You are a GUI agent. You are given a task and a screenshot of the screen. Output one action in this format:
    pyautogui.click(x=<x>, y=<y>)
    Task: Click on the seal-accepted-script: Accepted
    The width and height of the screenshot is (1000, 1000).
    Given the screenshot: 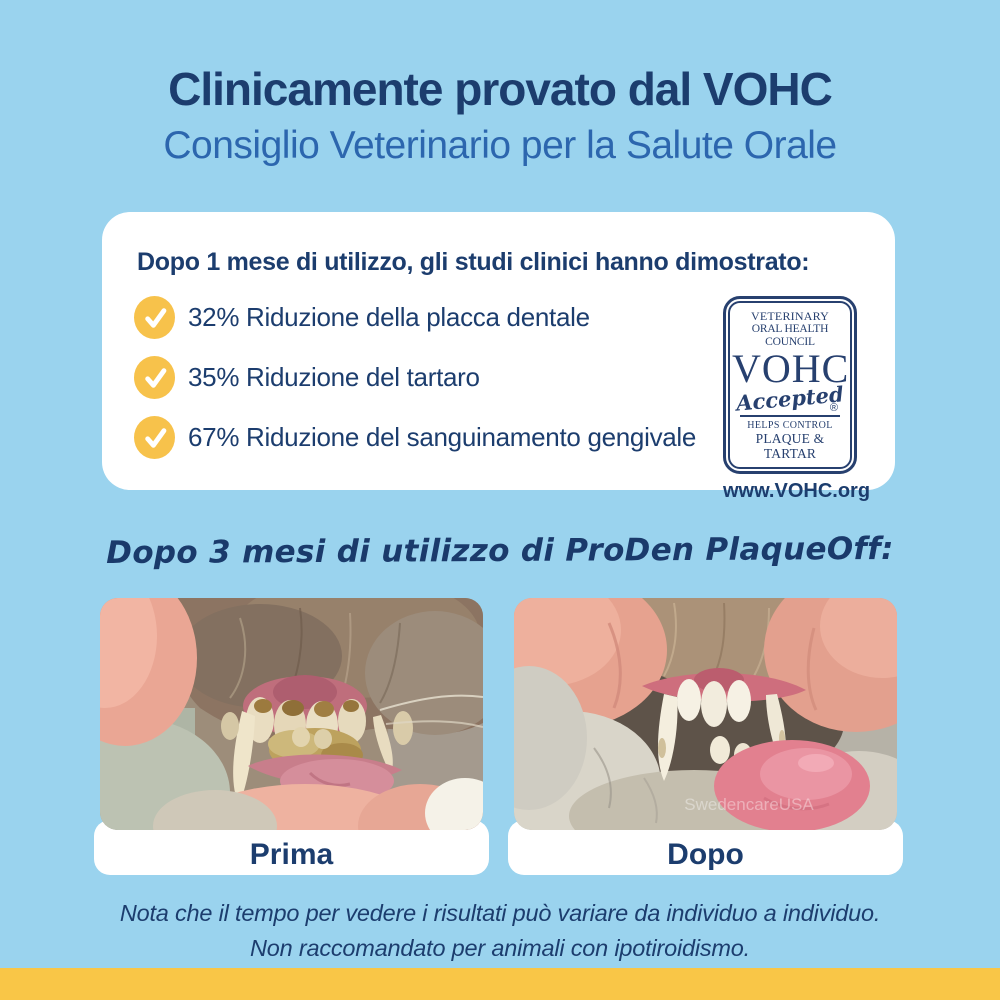 What is the action you would take?
    pyautogui.click(x=790, y=398)
    